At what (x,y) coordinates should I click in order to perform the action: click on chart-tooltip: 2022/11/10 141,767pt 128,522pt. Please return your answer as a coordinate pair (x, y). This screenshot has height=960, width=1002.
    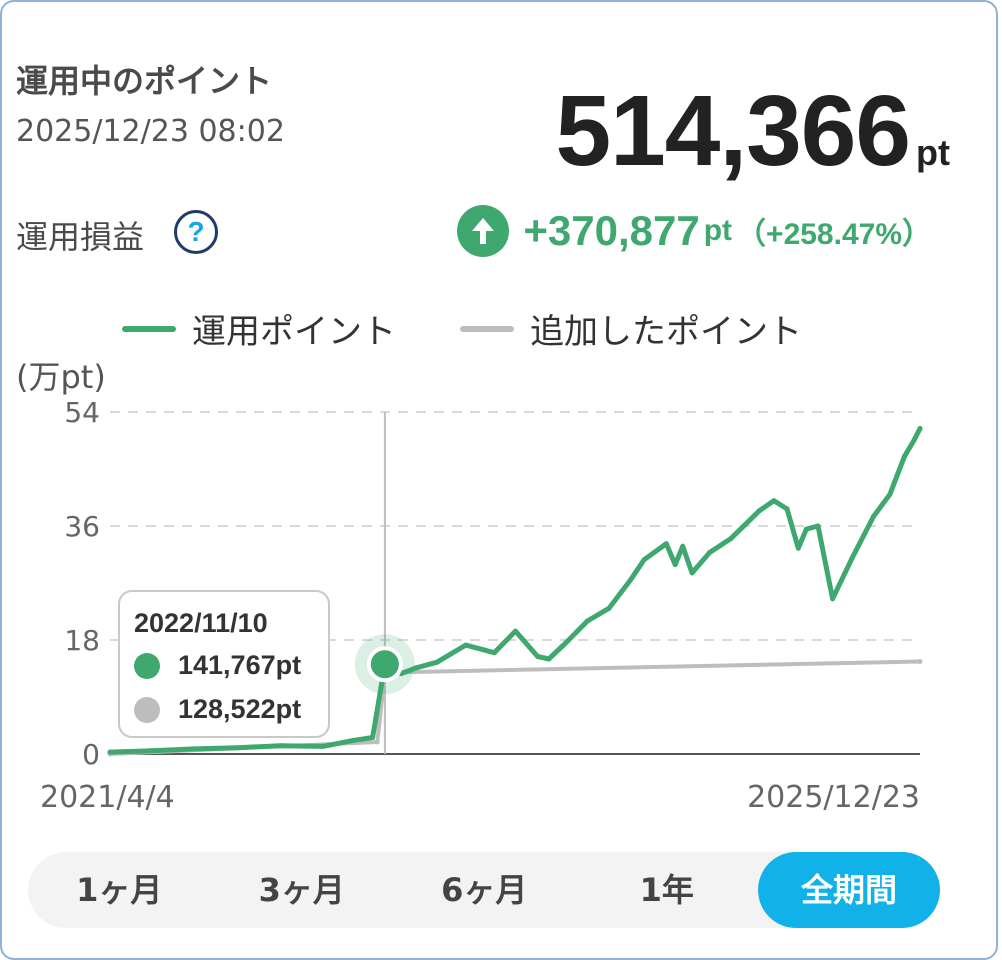
    Looking at the image, I should click on (224, 664).